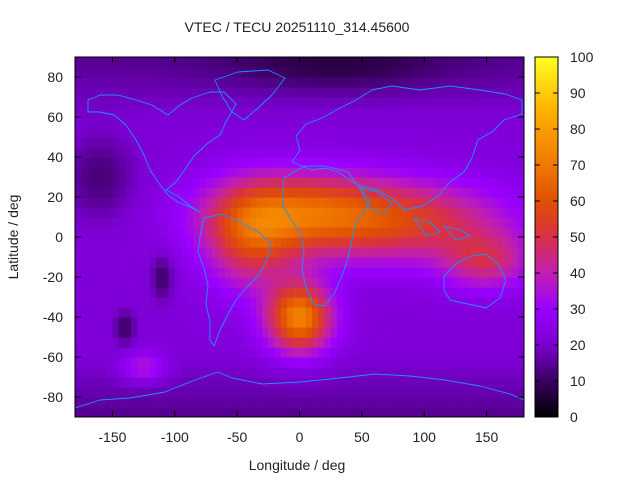  Describe the element at coordinates (487, 437) in the screenshot. I see `x-tick-label: 150` at that location.